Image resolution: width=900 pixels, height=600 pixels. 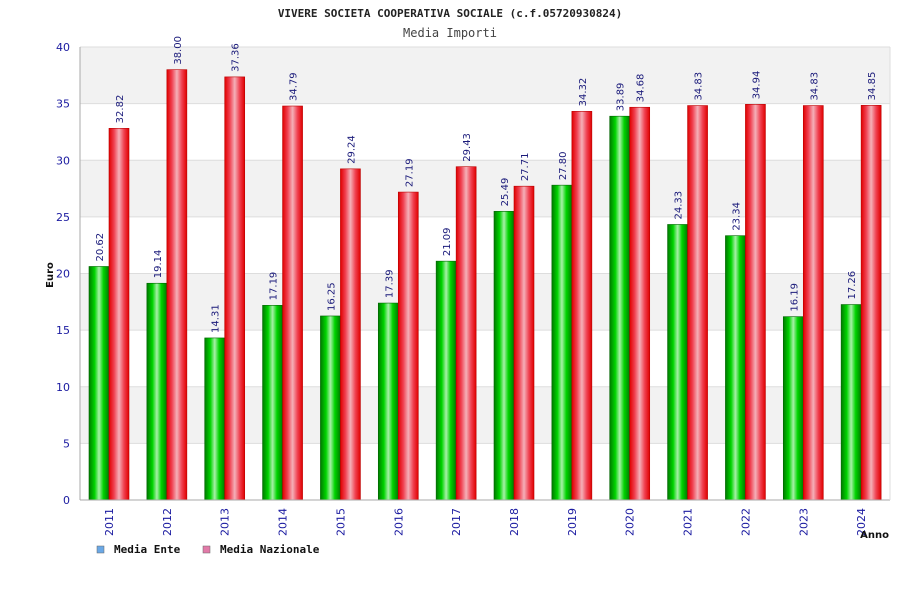 What do you see at coordinates (216, 318) in the screenshot?
I see `value-label: 14.31` at bounding box center [216, 318].